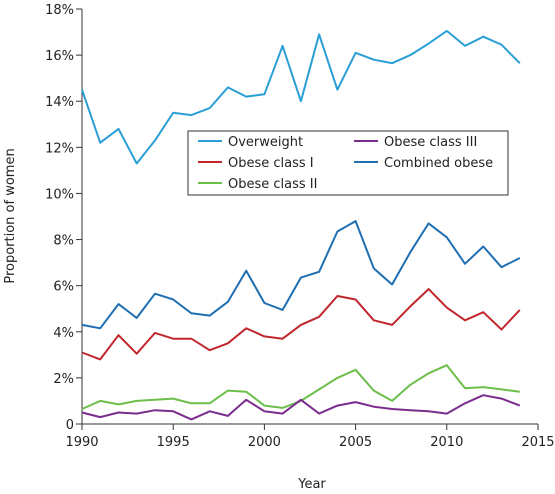 The image size is (555, 494). What do you see at coordinates (63, 287) in the screenshot?
I see `y-tick-label: 6%` at bounding box center [63, 287].